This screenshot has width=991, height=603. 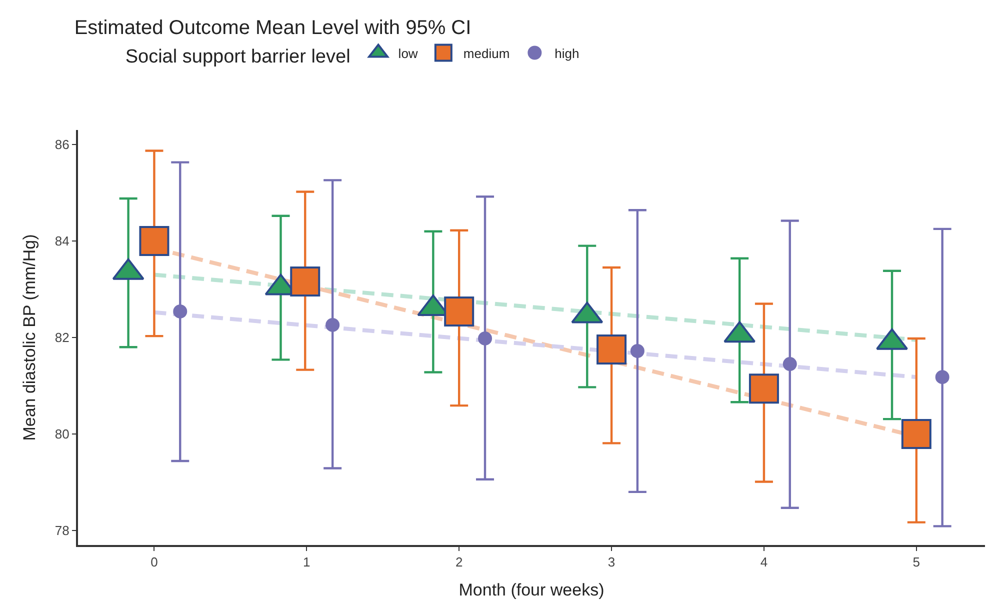 I want to click on legend-title: Social support barrier level, so click(x=237, y=57).